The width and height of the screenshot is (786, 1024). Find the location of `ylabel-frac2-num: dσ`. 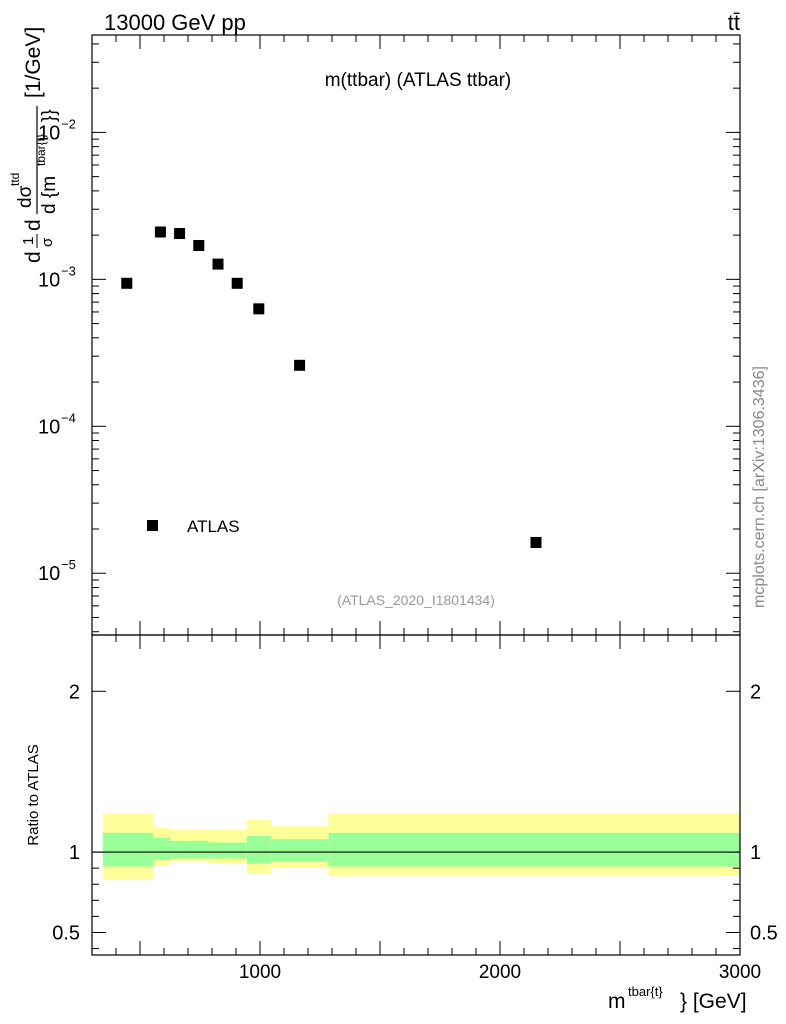

ylabel-frac2-num: dσ is located at coordinates (25, 196).